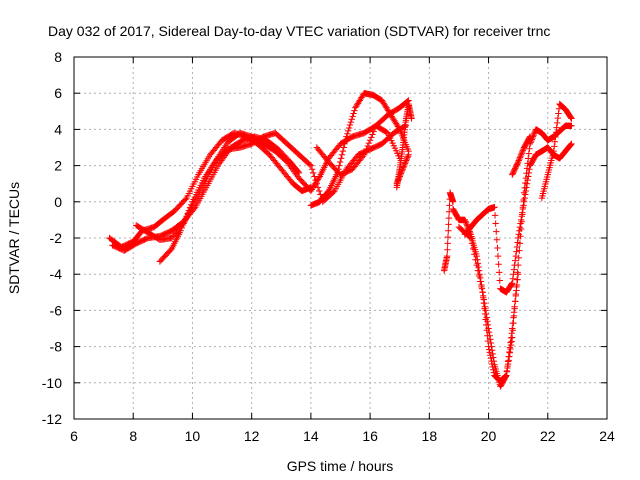 This screenshot has height=480, width=640. I want to click on x-tick-label: 20, so click(489, 436).